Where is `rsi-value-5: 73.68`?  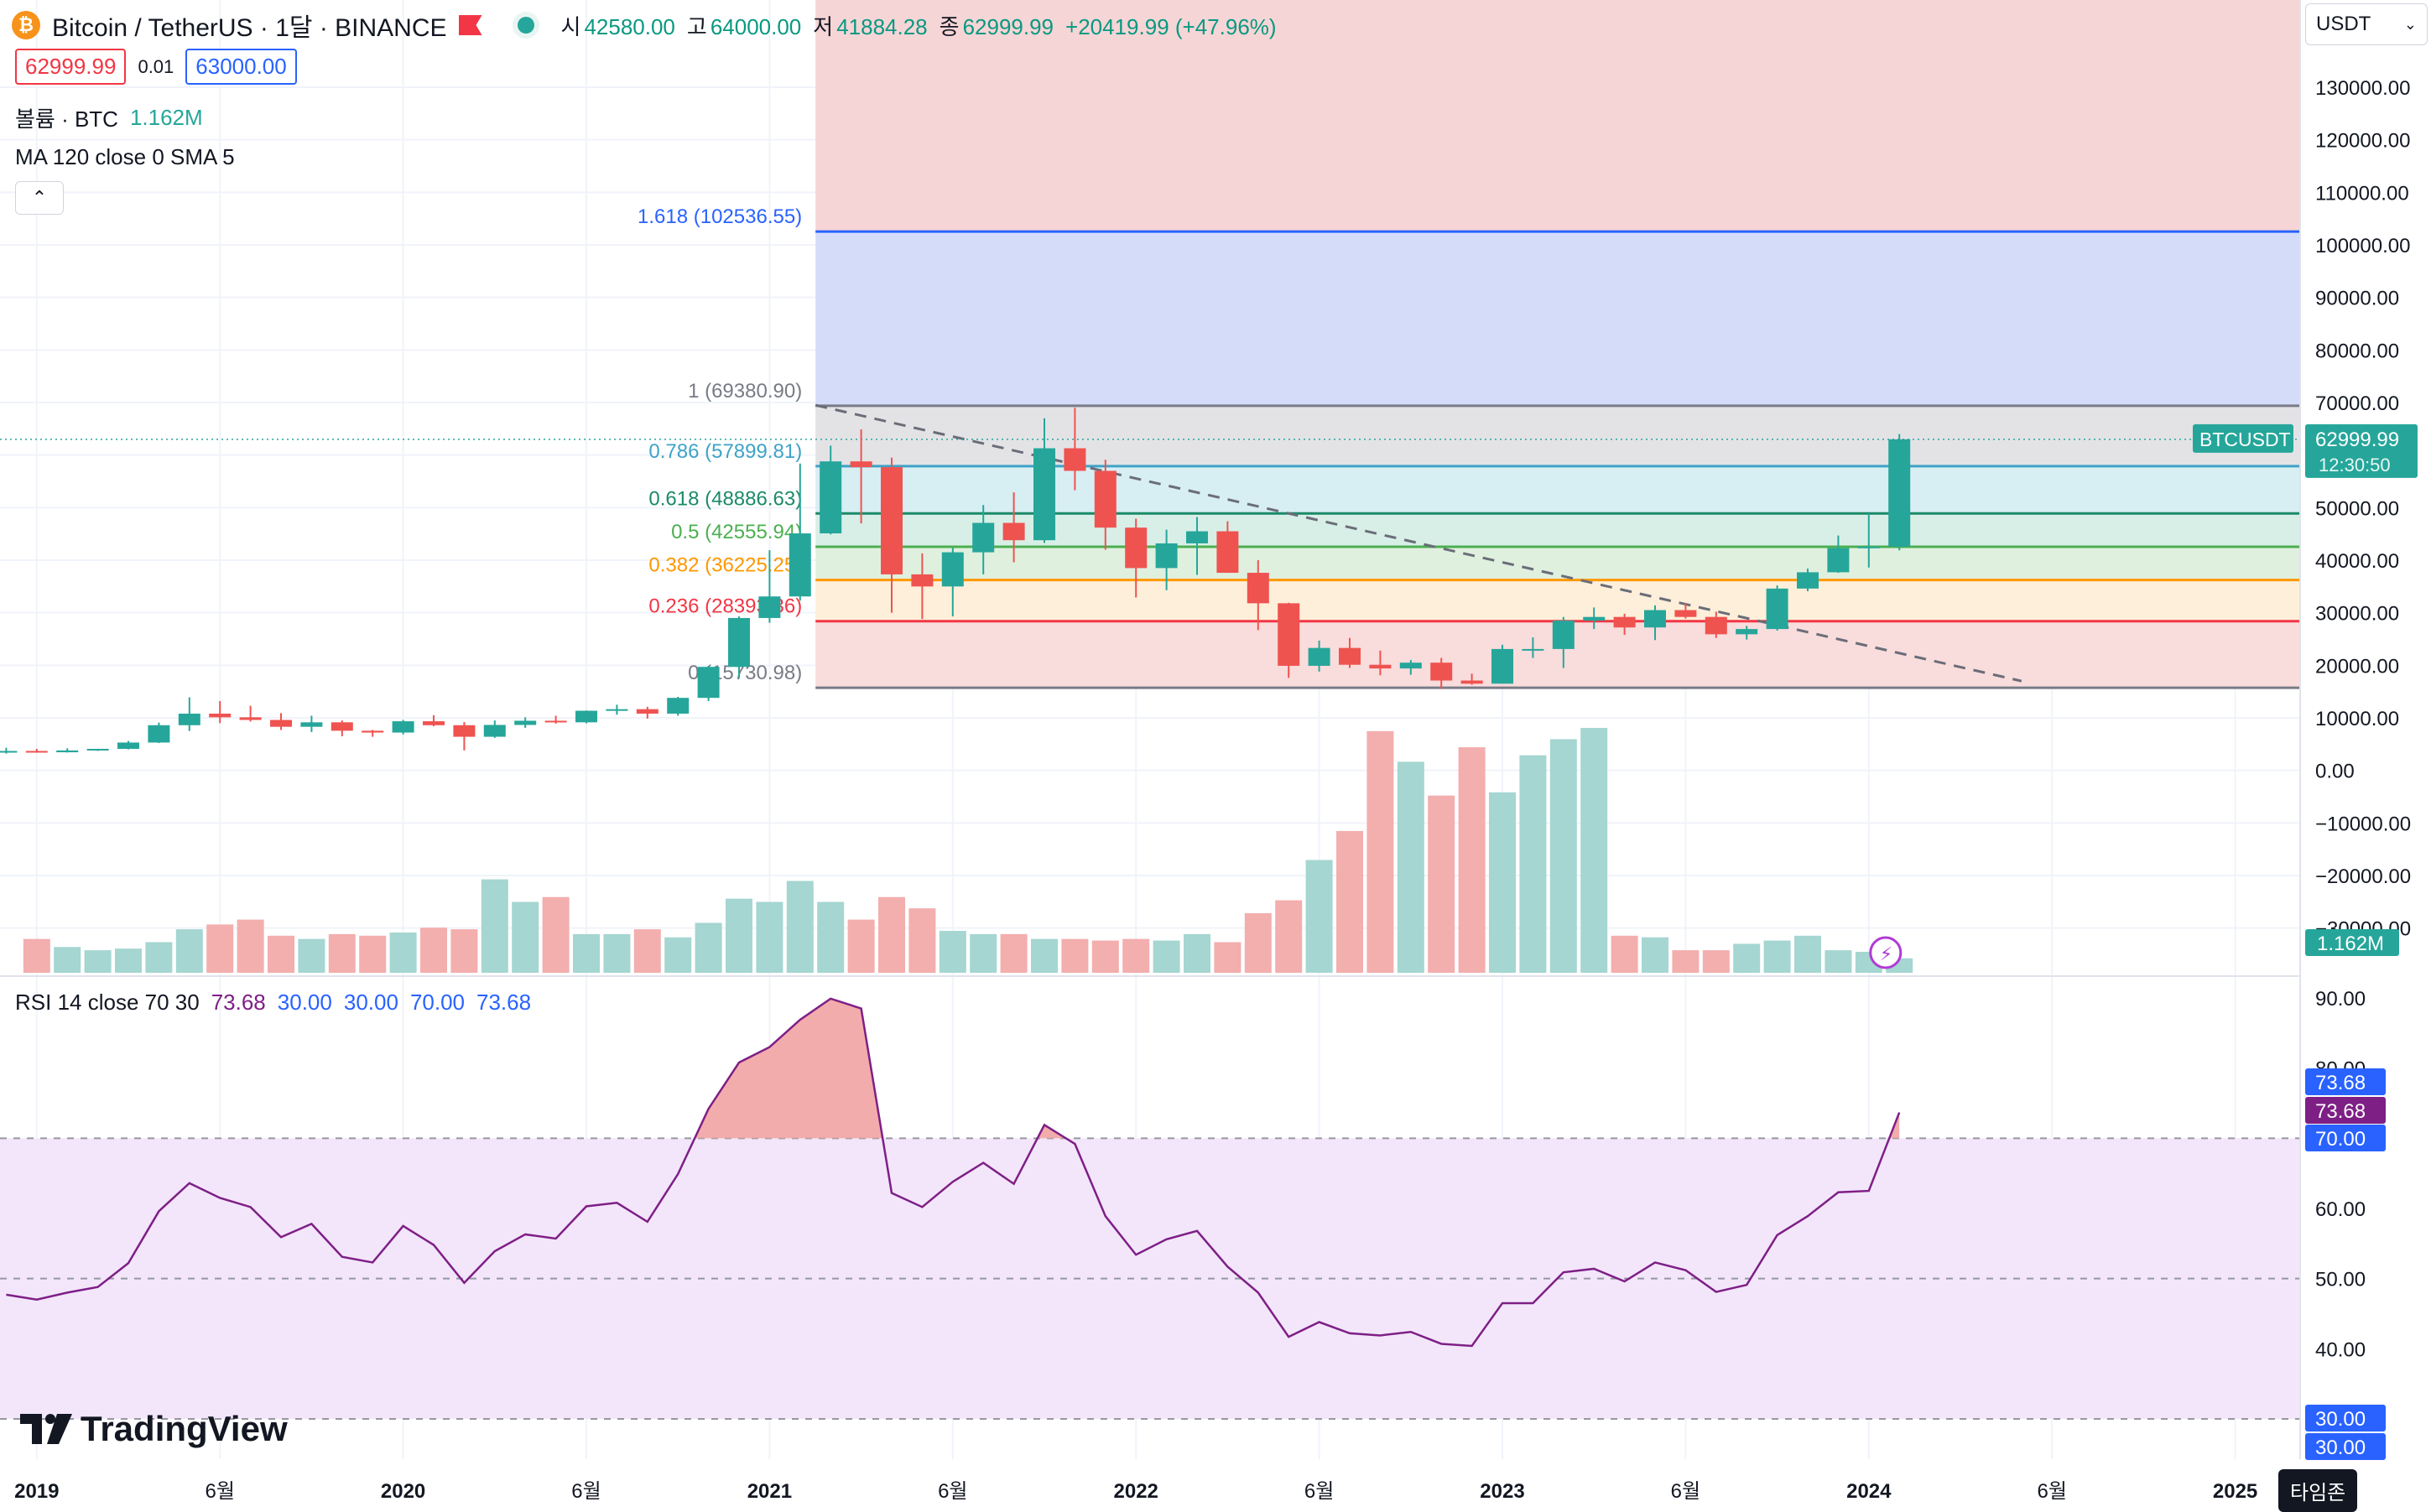
rsi-value-5: 73.68 is located at coordinates (504, 1002).